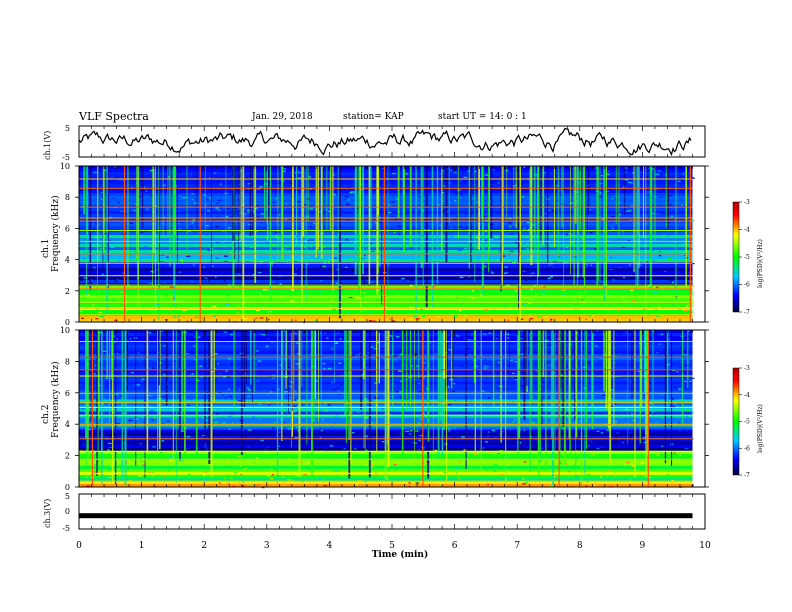  Describe the element at coordinates (760, 428) in the screenshot. I see `ch2-colorbar-label: log(PSD)(V²/Hz)` at that location.